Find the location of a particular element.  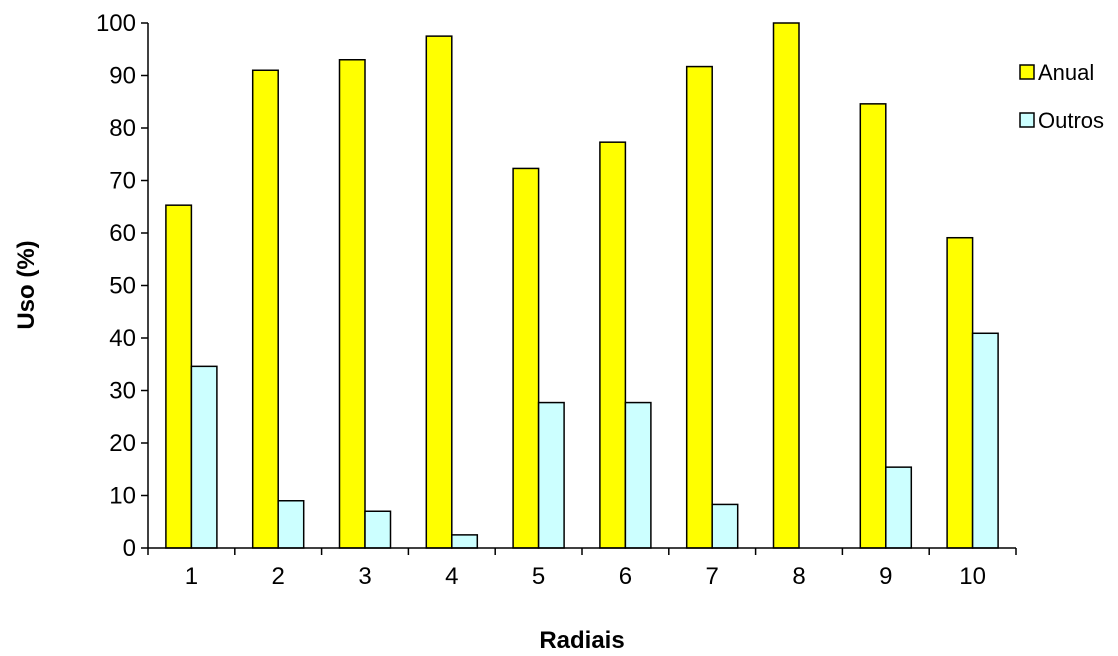

y-tick-label: 100 is located at coordinates (116, 23).